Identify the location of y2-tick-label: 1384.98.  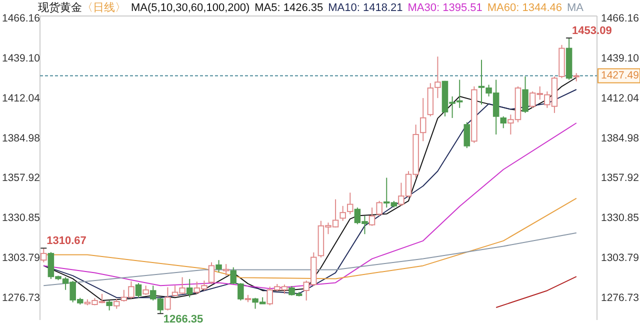
(620, 138).